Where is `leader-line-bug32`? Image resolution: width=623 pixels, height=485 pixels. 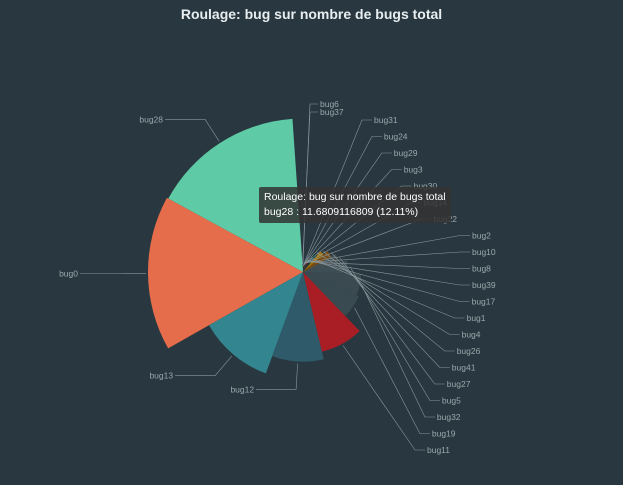
leader-line-bug32 is located at coordinates (398, 351).